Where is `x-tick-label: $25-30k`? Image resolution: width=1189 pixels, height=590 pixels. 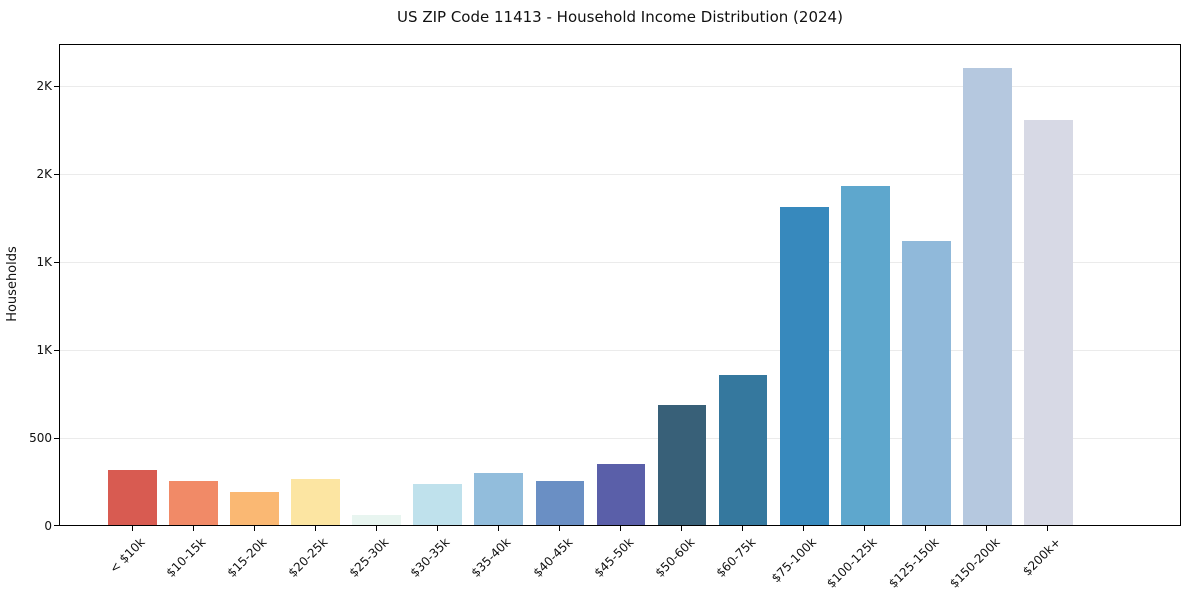 x-tick-label: $25-30k is located at coordinates (369, 557).